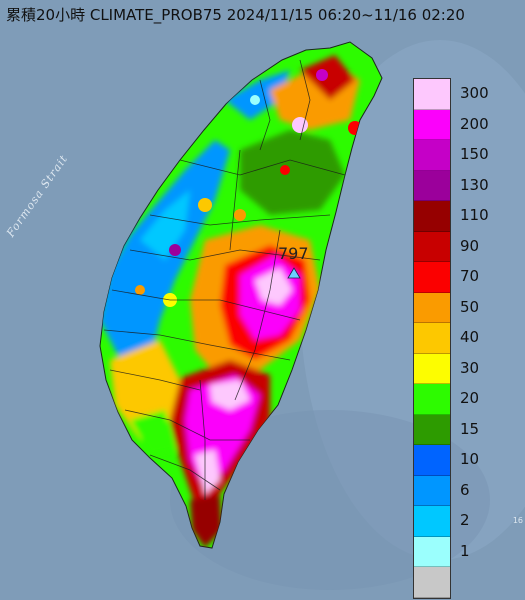 Image resolution: width=525 pixels, height=600 pixels. What do you see at coordinates (465, 489) in the screenshot?
I see `legend-label: 6` at bounding box center [465, 489].